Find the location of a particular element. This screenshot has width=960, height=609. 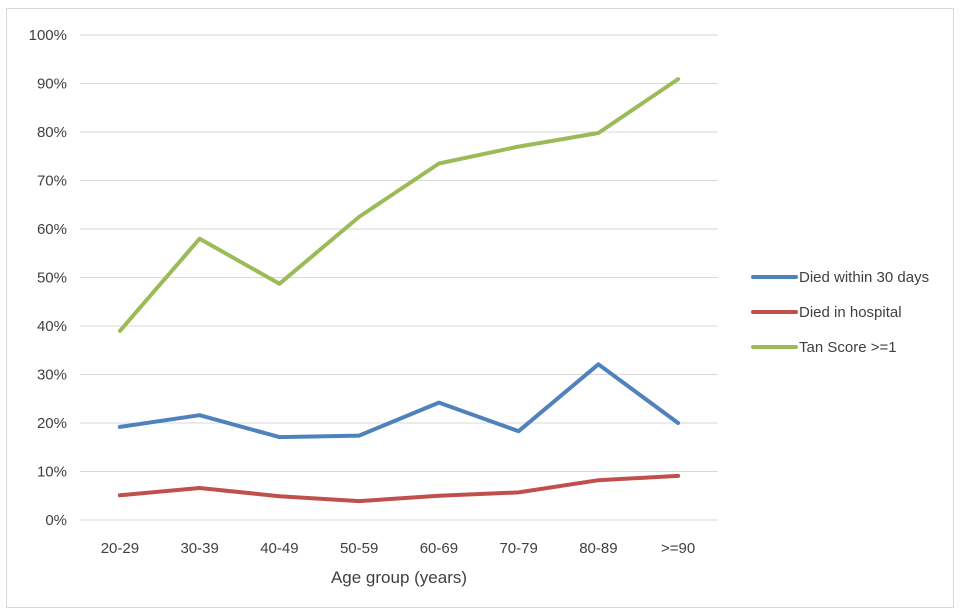

y-tick-label: 70% is located at coordinates (52, 181).